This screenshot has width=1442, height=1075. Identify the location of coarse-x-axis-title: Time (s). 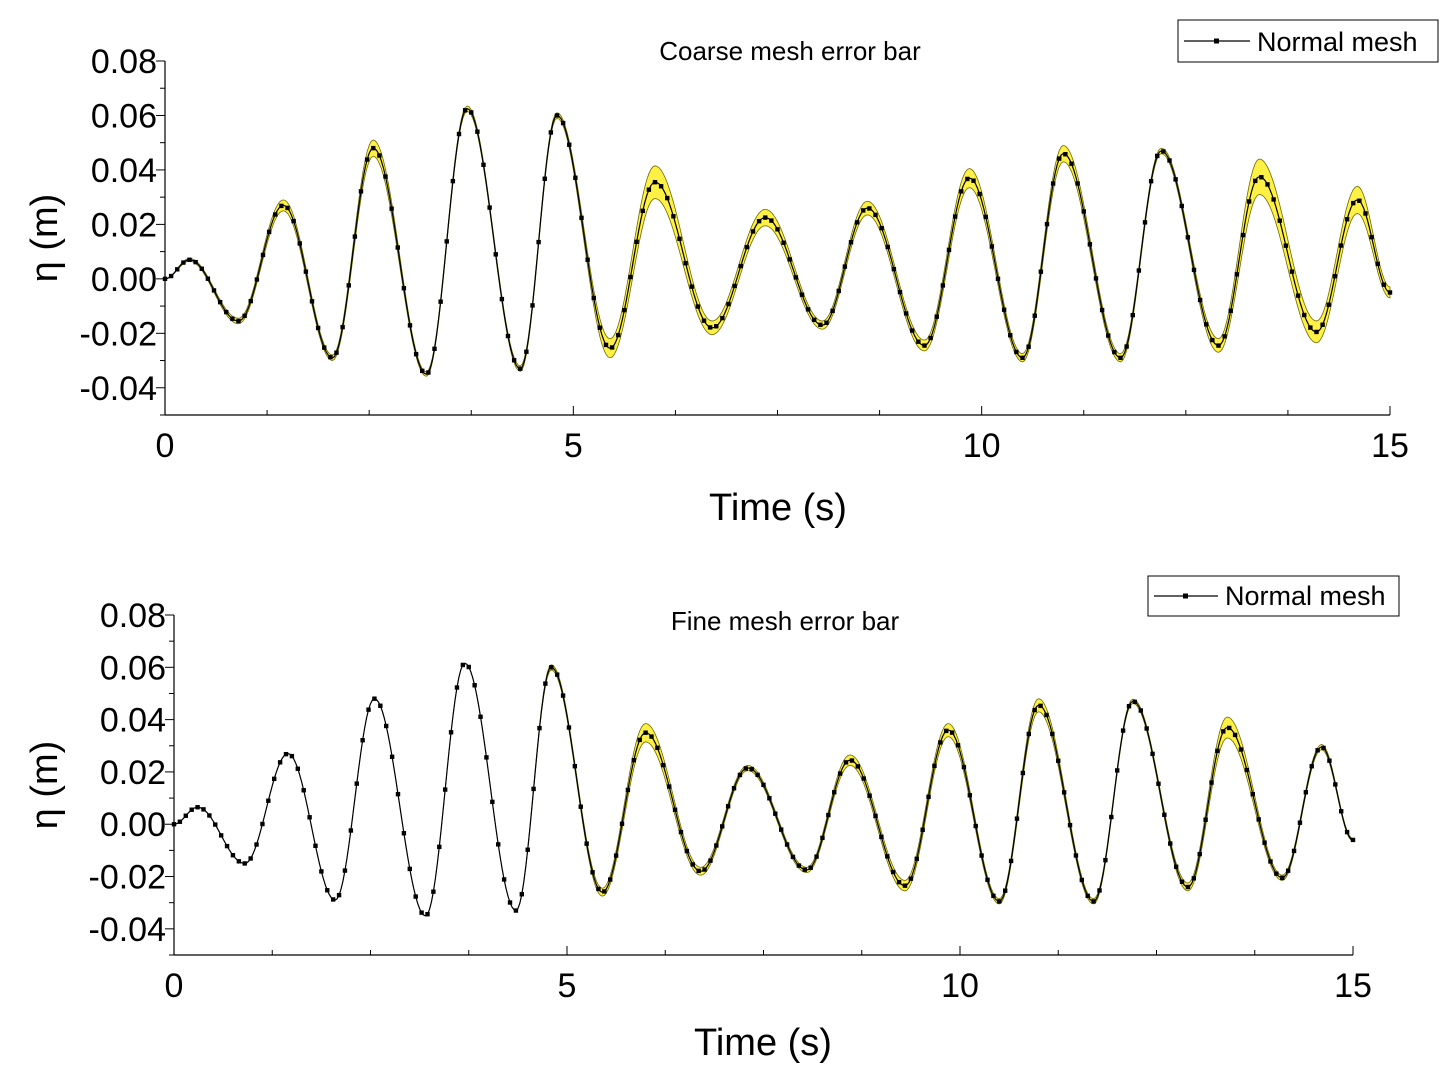
(778, 508).